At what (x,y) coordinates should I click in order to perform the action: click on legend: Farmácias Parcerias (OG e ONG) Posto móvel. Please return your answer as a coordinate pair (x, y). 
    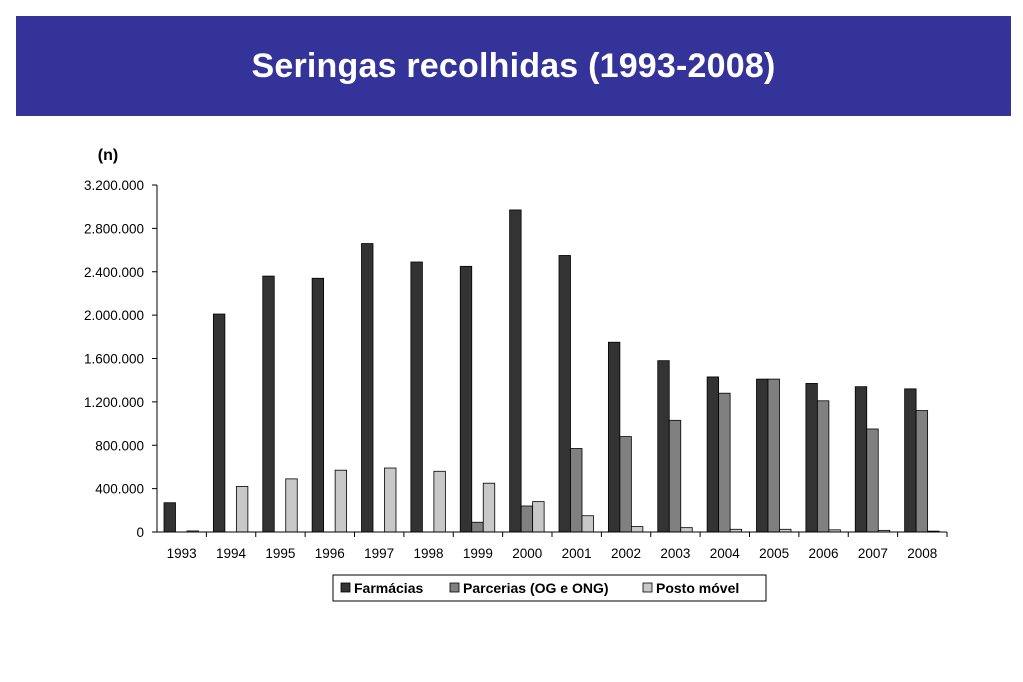
    Looking at the image, I should click on (549, 588).